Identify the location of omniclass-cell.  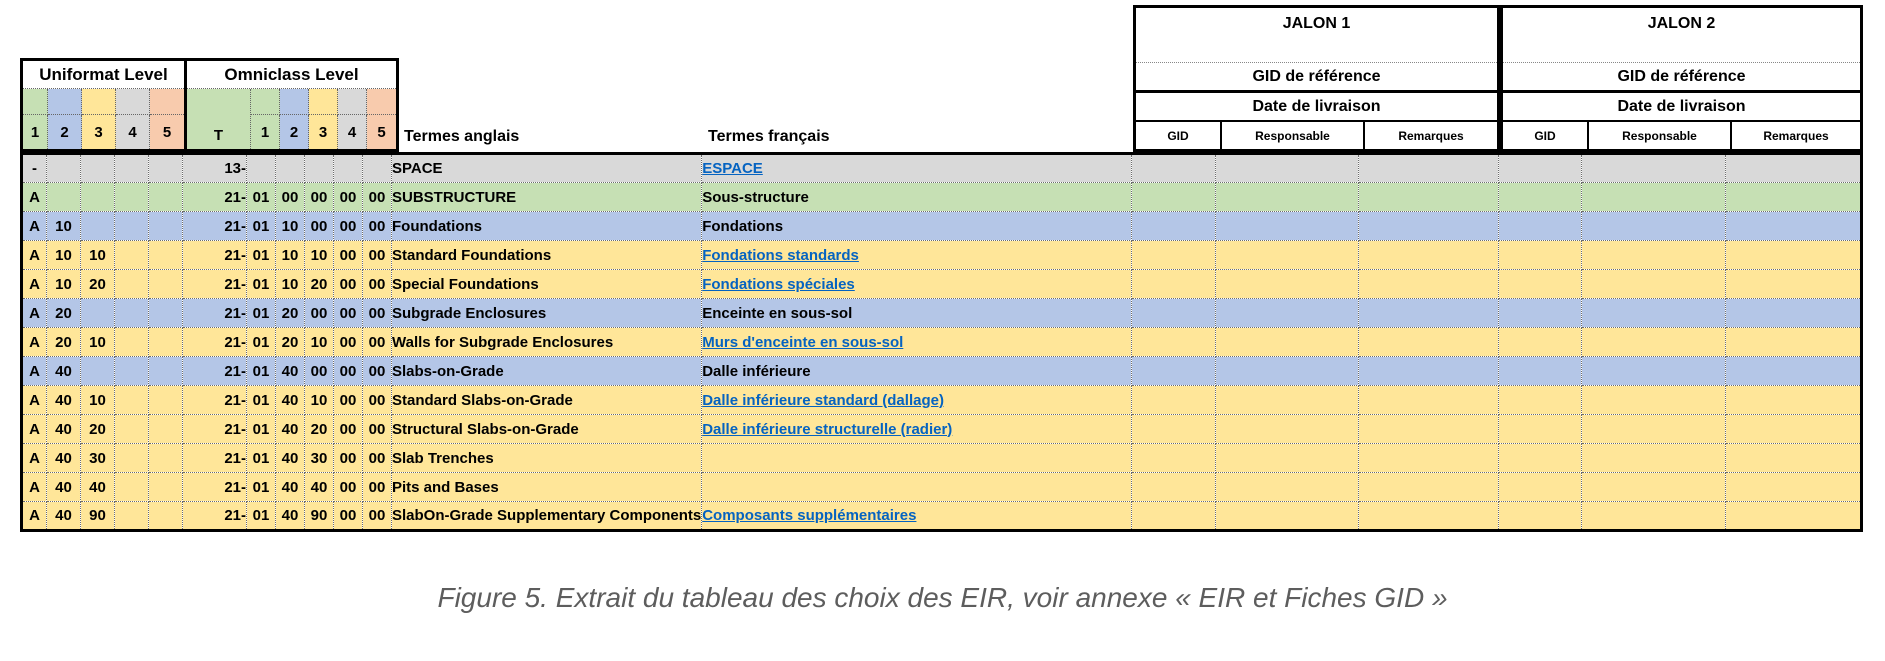
(348, 168).